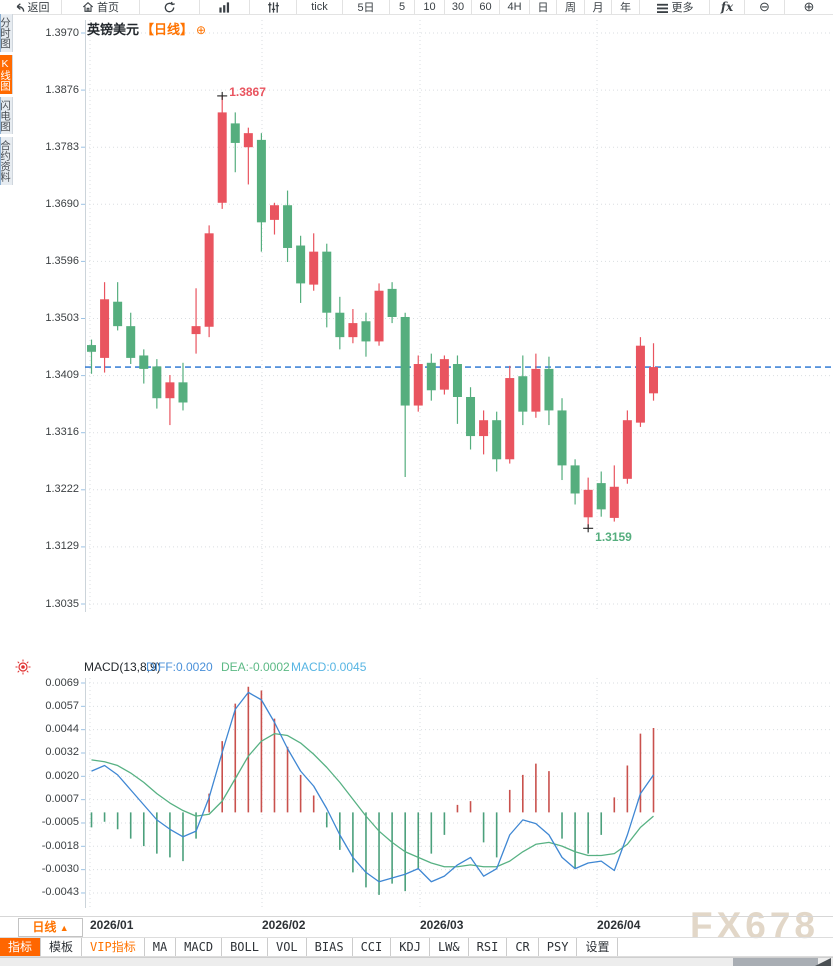  I want to click on toolbar-day-label: 日, so click(543, 8).